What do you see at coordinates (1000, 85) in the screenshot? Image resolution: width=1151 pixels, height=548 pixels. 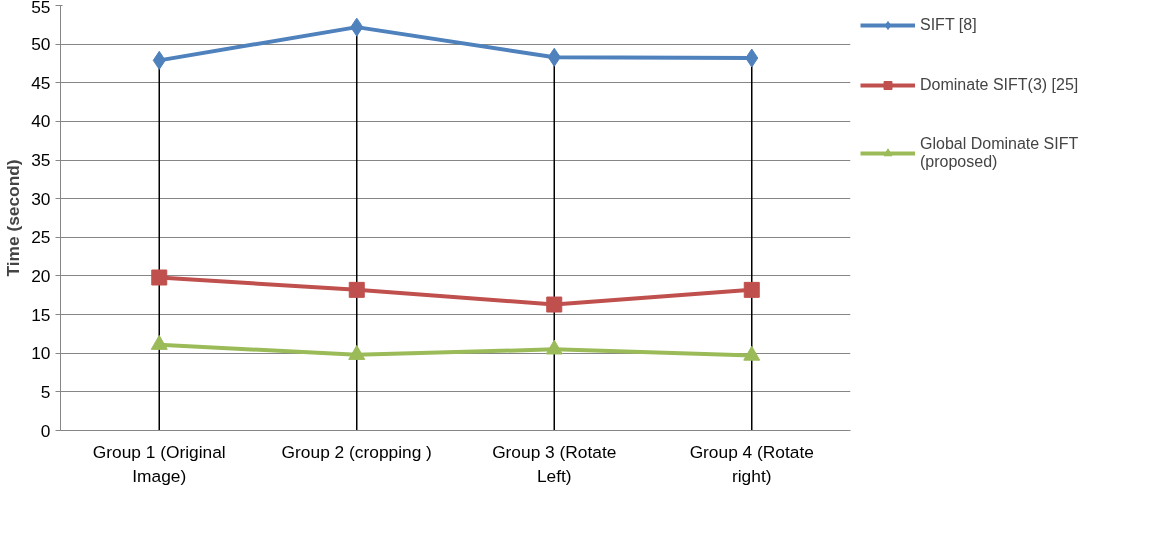 I see `legend-label: Dominate SIFT(3) [25]` at bounding box center [1000, 85].